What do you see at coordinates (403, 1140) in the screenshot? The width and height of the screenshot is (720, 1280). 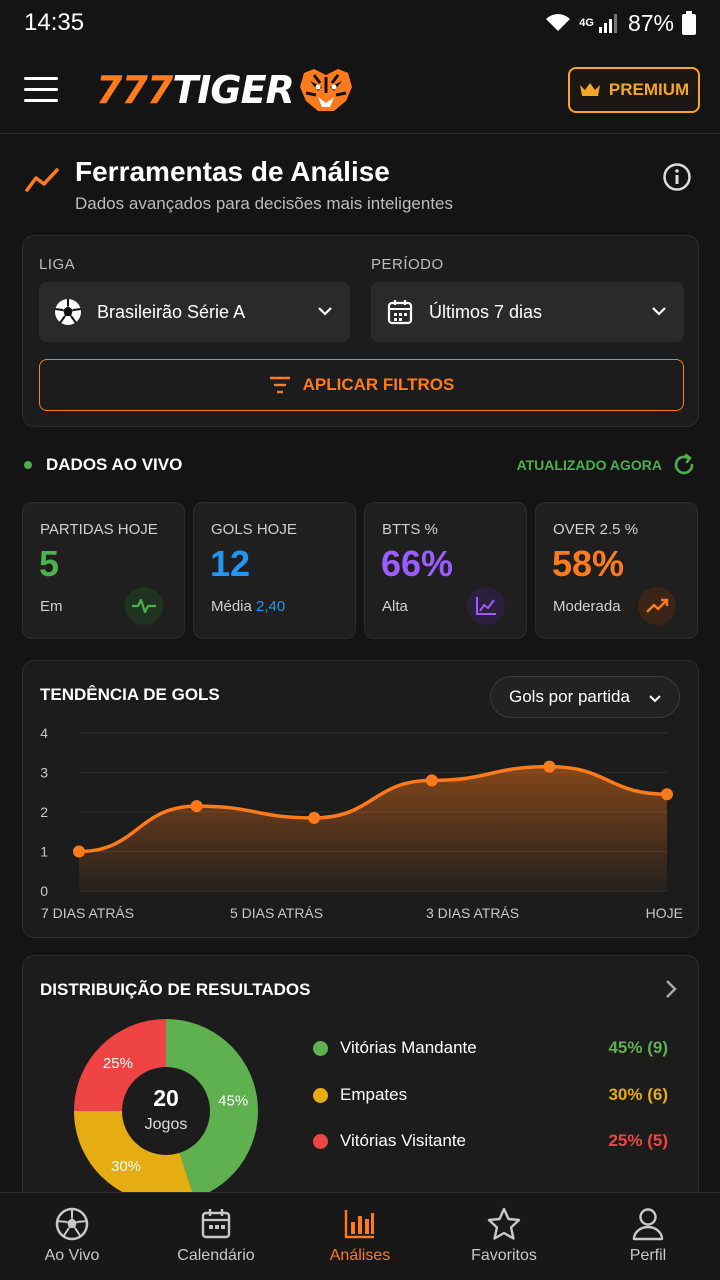 I see `legend-label: Vitórias Visitante` at bounding box center [403, 1140].